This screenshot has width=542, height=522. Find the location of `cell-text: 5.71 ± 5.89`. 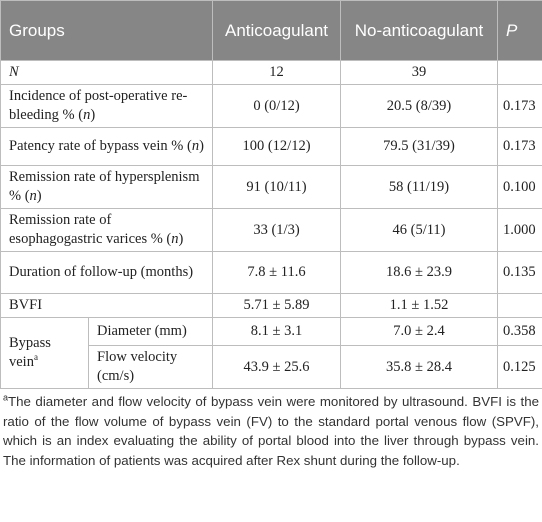

cell-text: 5.71 ± 5.89 is located at coordinates (276, 305).